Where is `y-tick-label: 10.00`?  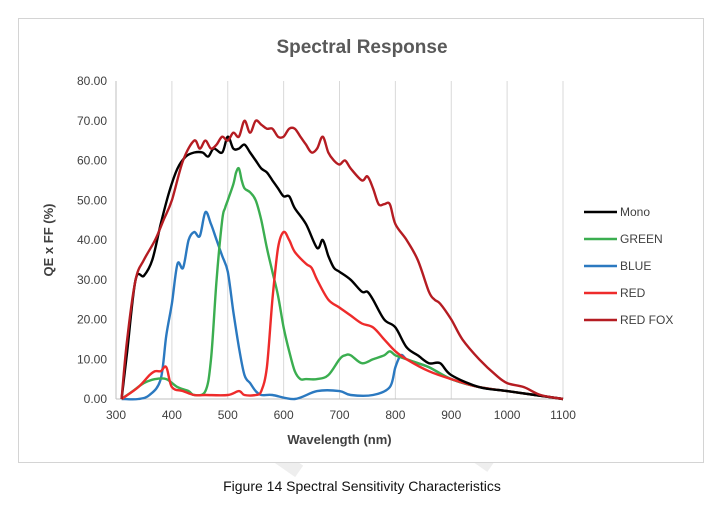
y-tick-label: 10.00 is located at coordinates (92, 359).